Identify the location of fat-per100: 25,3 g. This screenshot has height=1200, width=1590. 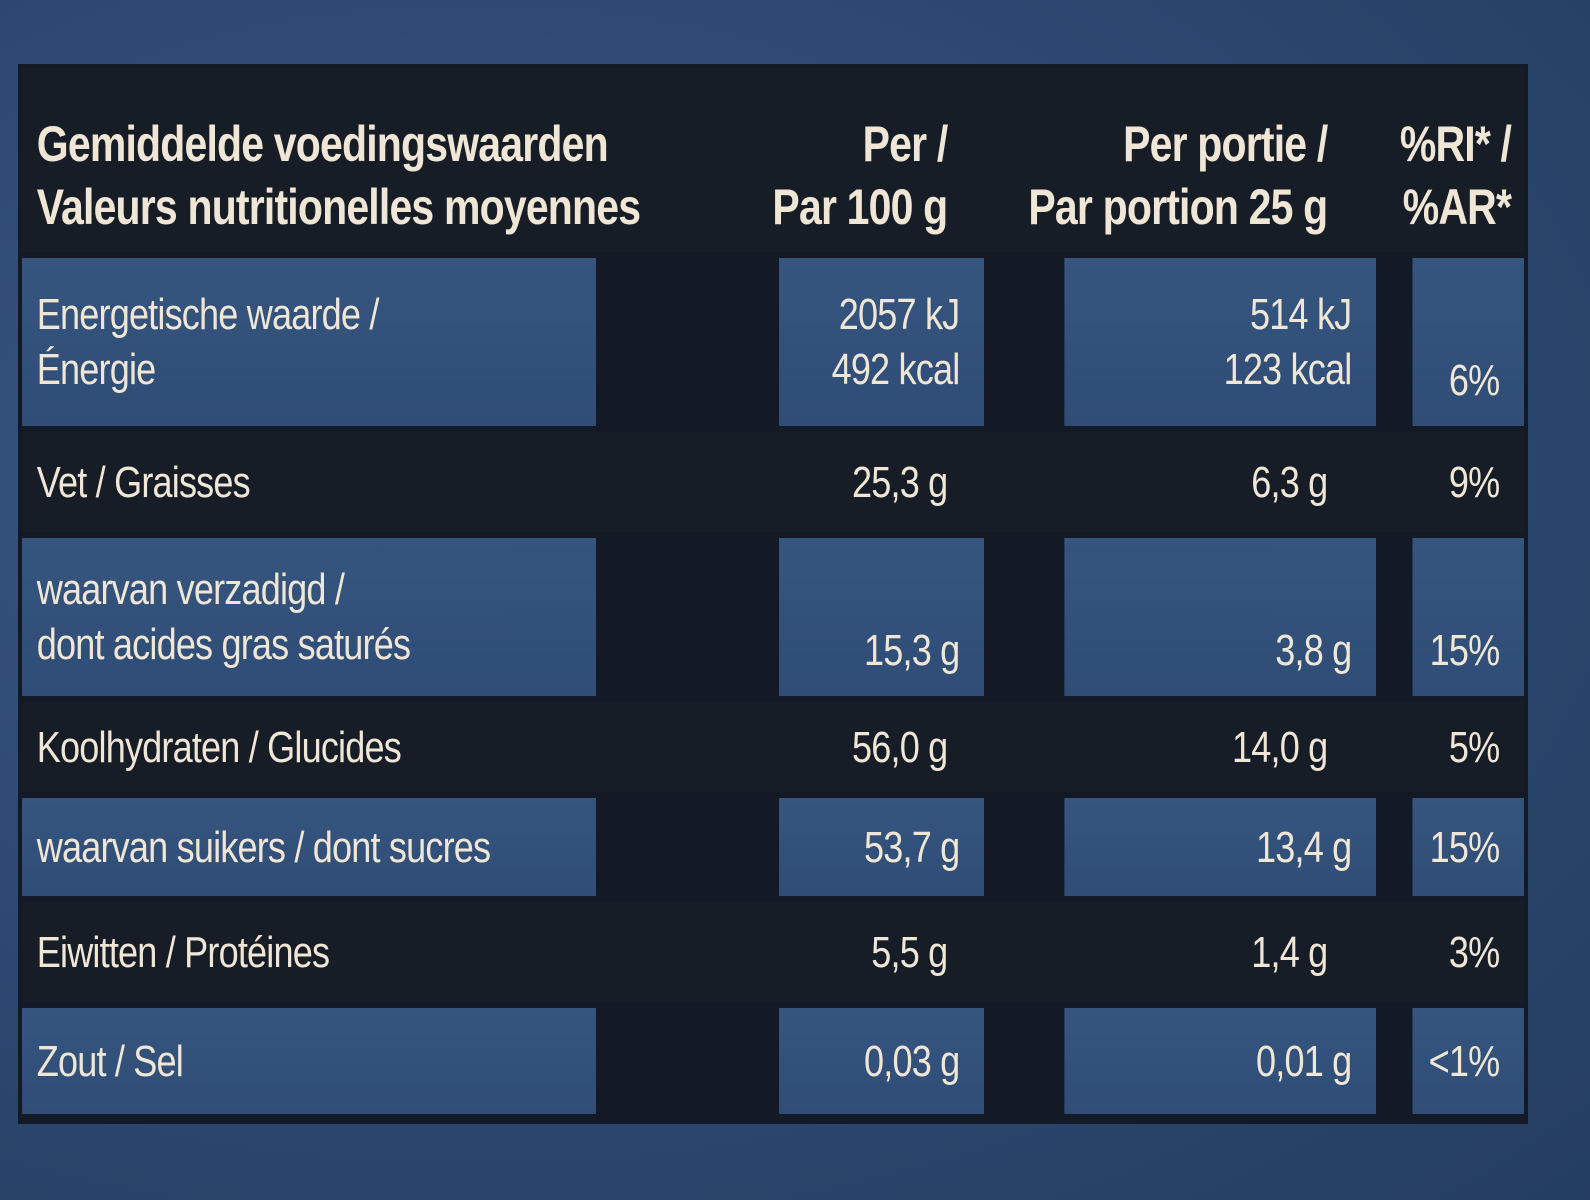
(899, 482).